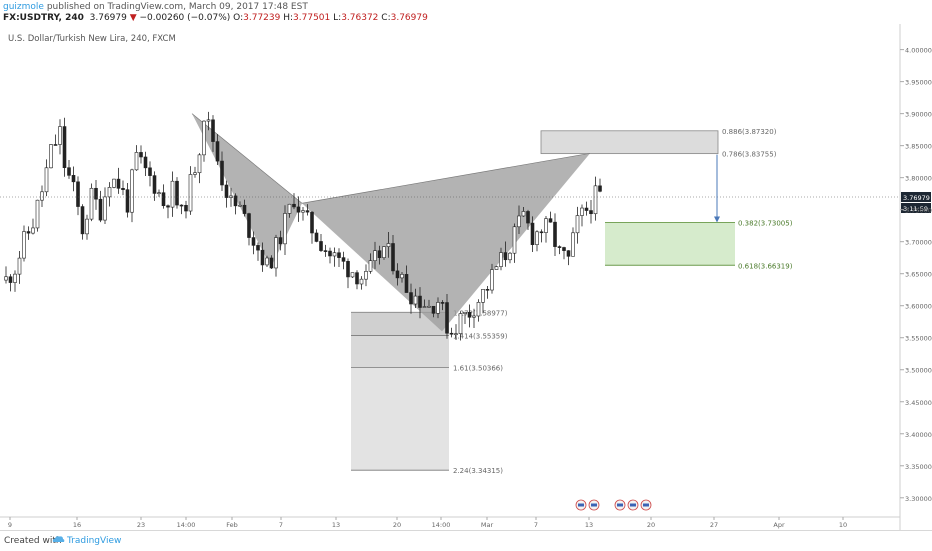 Image resolution: width=932 pixels, height=551 pixels. I want to click on time-tick-label: 27, so click(714, 525).